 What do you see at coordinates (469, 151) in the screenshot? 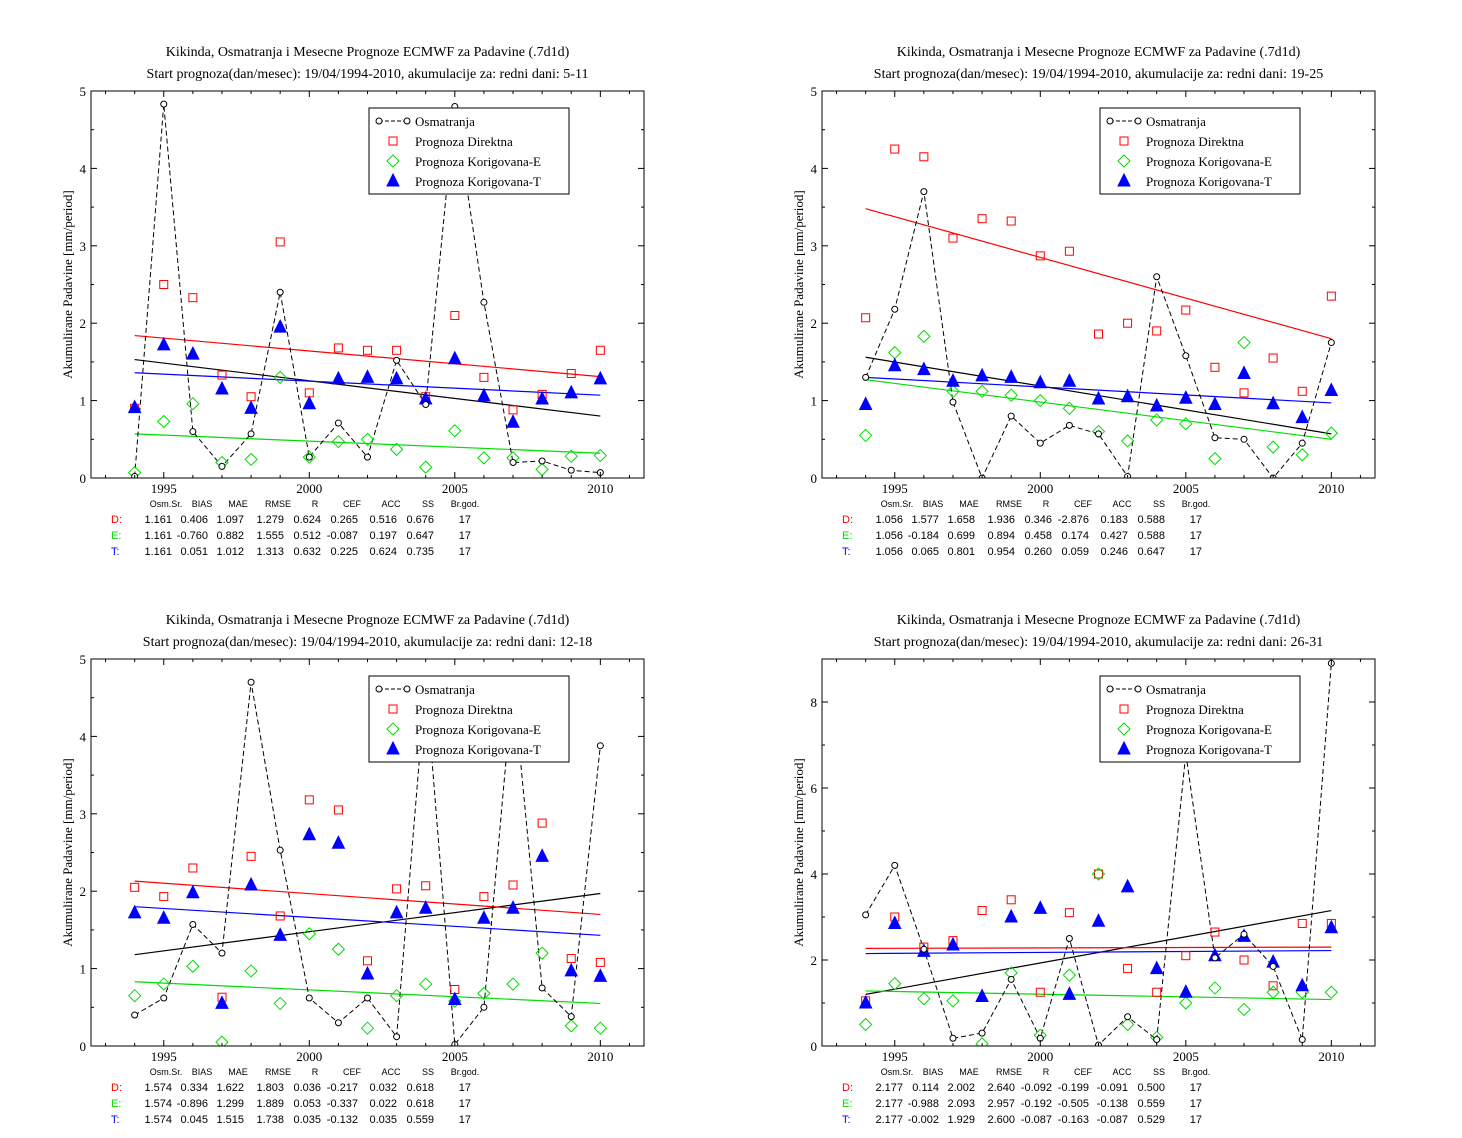
I see `legend-box` at bounding box center [469, 151].